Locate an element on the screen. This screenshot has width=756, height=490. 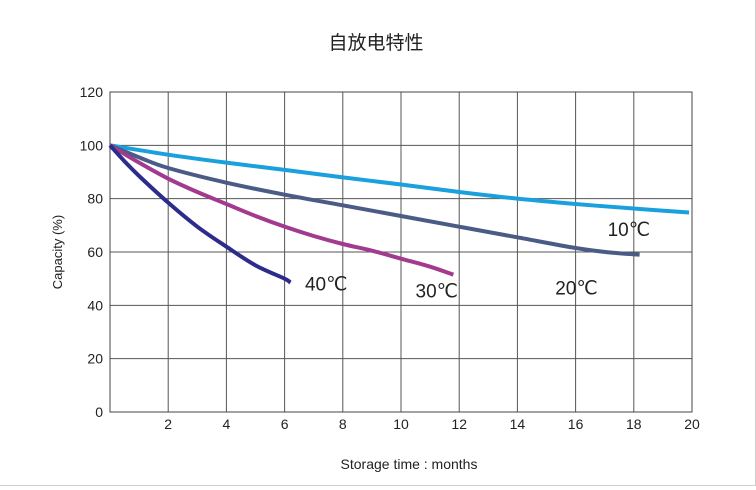
y-axis-label: Capacity (%) is located at coordinates (57, 252).